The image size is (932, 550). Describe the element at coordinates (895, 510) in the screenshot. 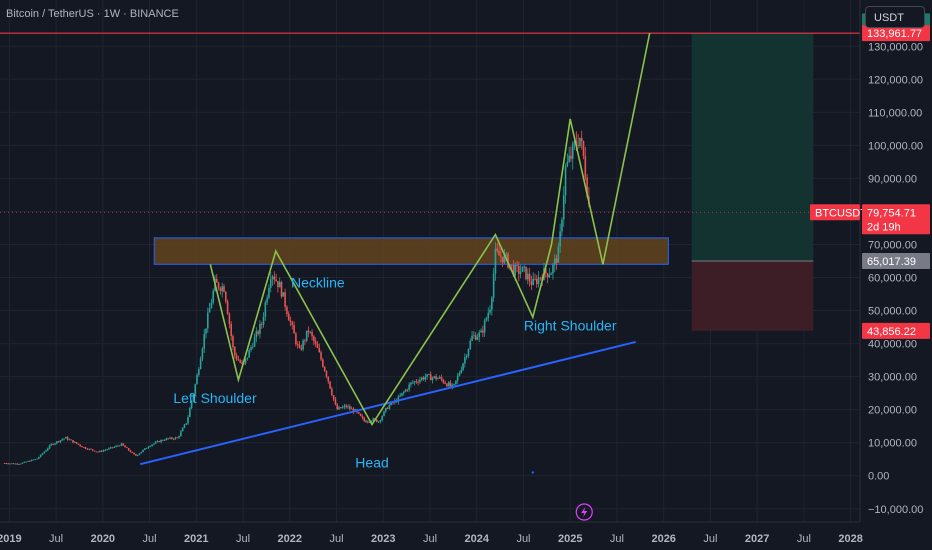

I see `y-tick-label: −10,000.00` at that location.